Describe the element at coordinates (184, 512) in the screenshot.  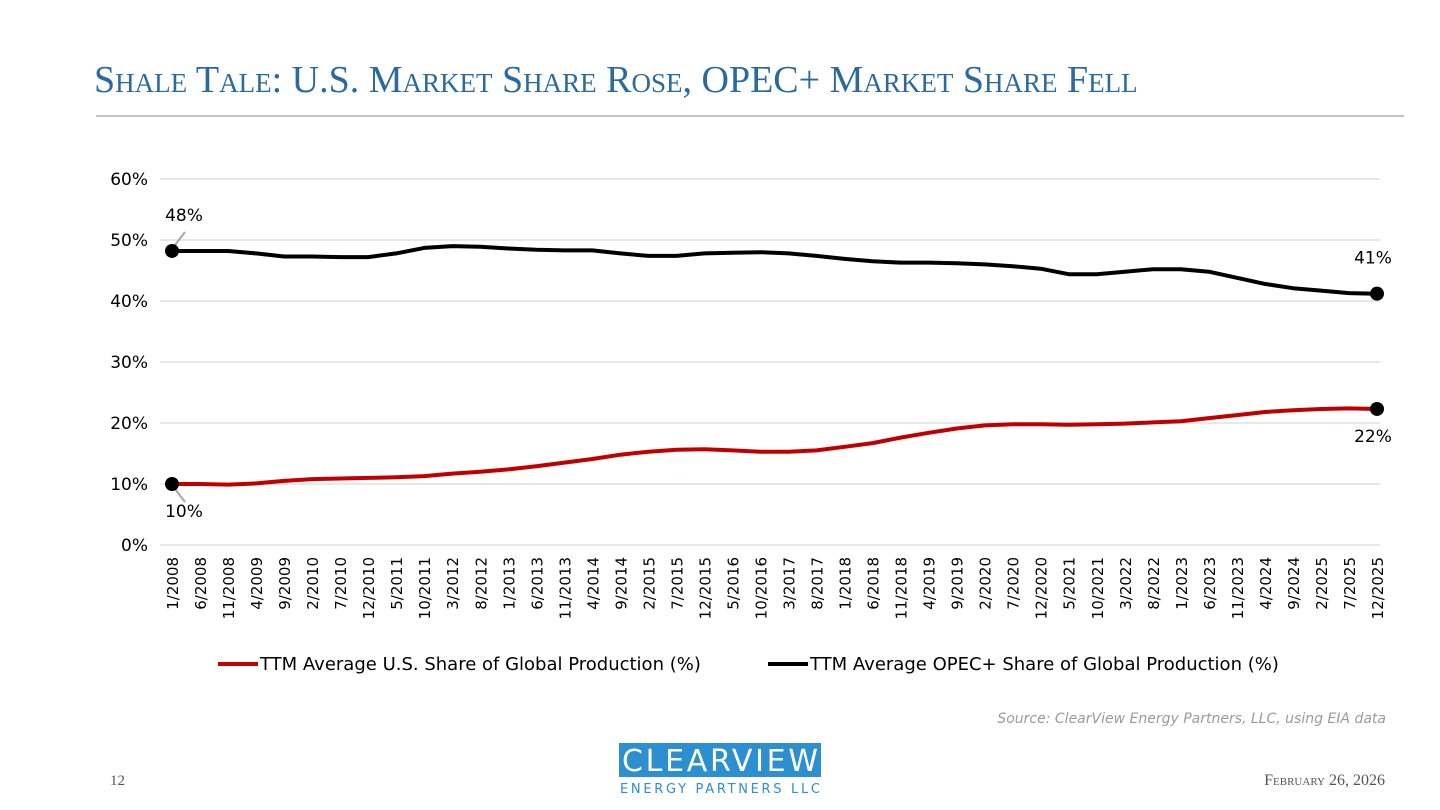
I see `data-label: 10%` at that location.